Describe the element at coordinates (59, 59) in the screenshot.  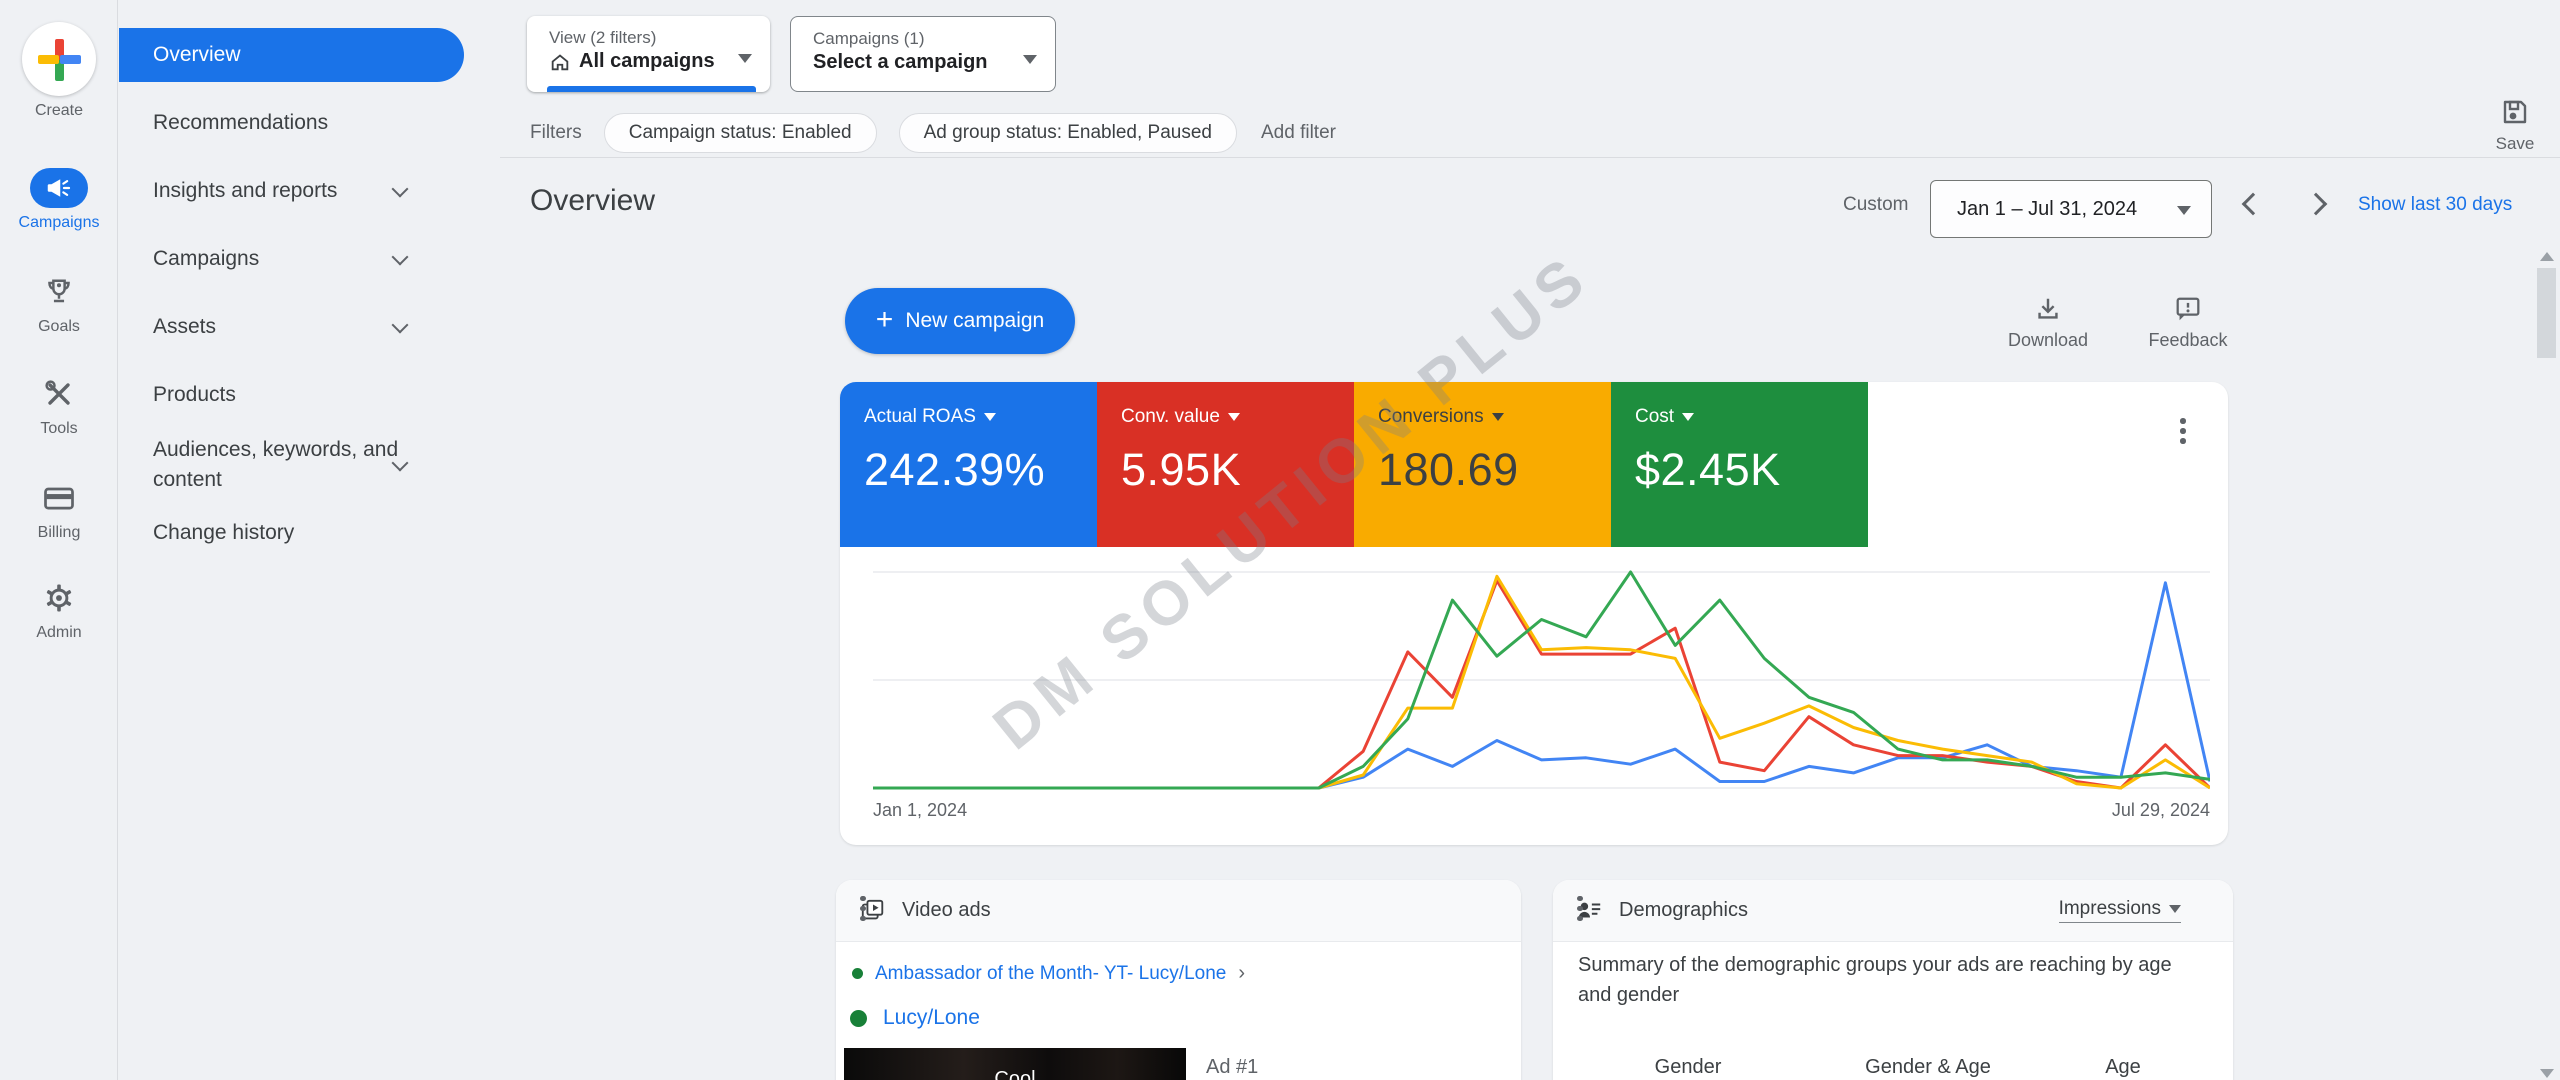
I see `plus-icon` at that location.